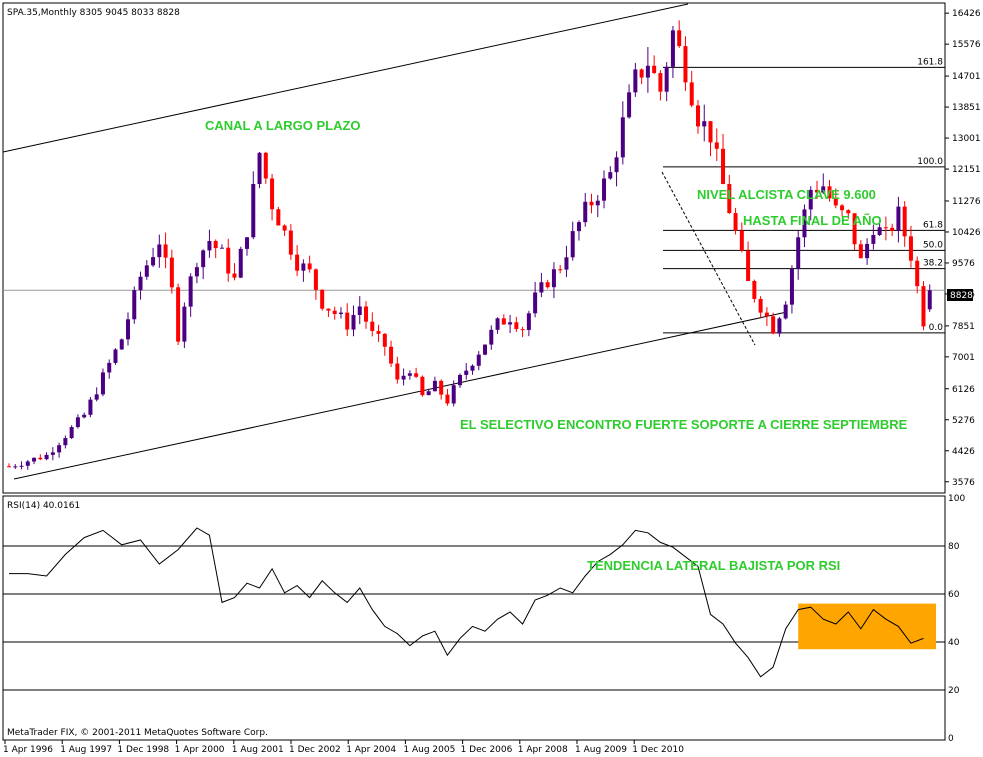 This screenshot has height=757, width=983. What do you see at coordinates (956, 499) in the screenshot?
I see `rsi-tick-label: 100` at bounding box center [956, 499].